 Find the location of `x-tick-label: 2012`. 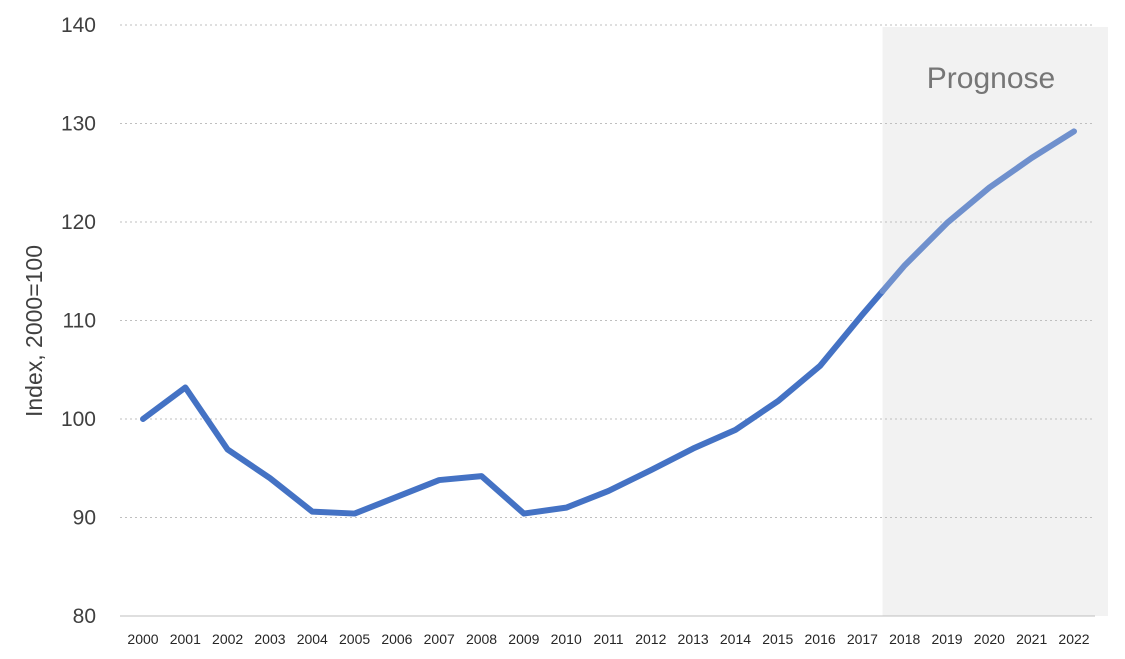

x-tick-label: 2012 is located at coordinates (650, 639).